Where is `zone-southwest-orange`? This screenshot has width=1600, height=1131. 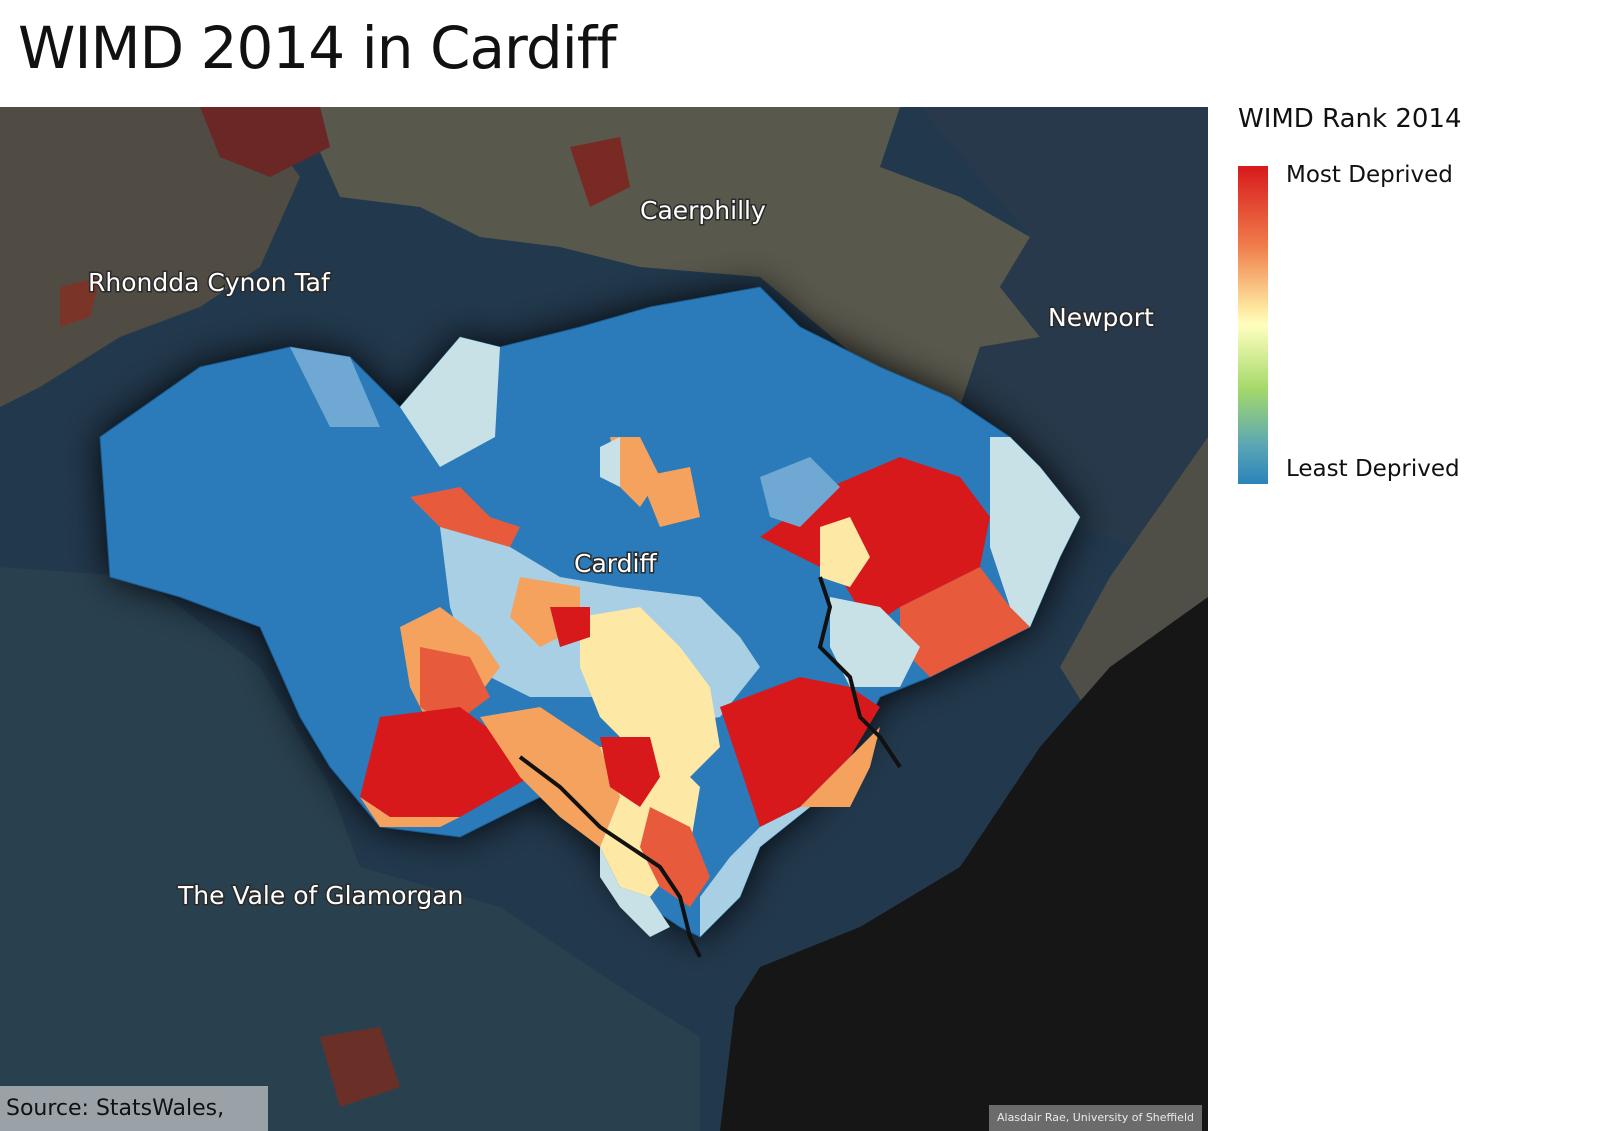 zone-southwest-orange is located at coordinates (410, 812).